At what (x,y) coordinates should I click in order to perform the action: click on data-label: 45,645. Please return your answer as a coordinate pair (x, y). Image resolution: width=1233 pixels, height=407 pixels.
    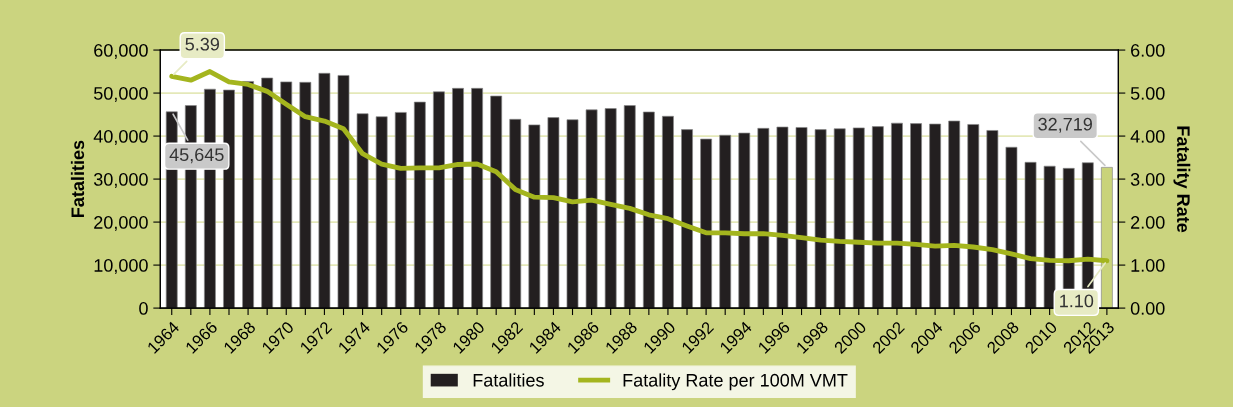
    Looking at the image, I should click on (196, 156).